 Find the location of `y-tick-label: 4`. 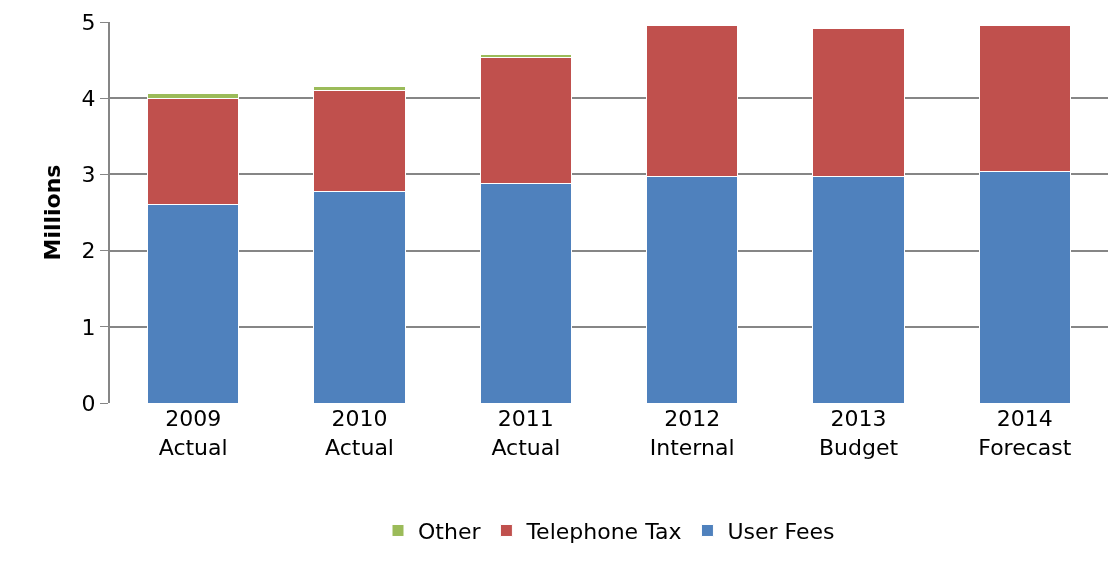

y-tick-label: 4 is located at coordinates (88, 98).